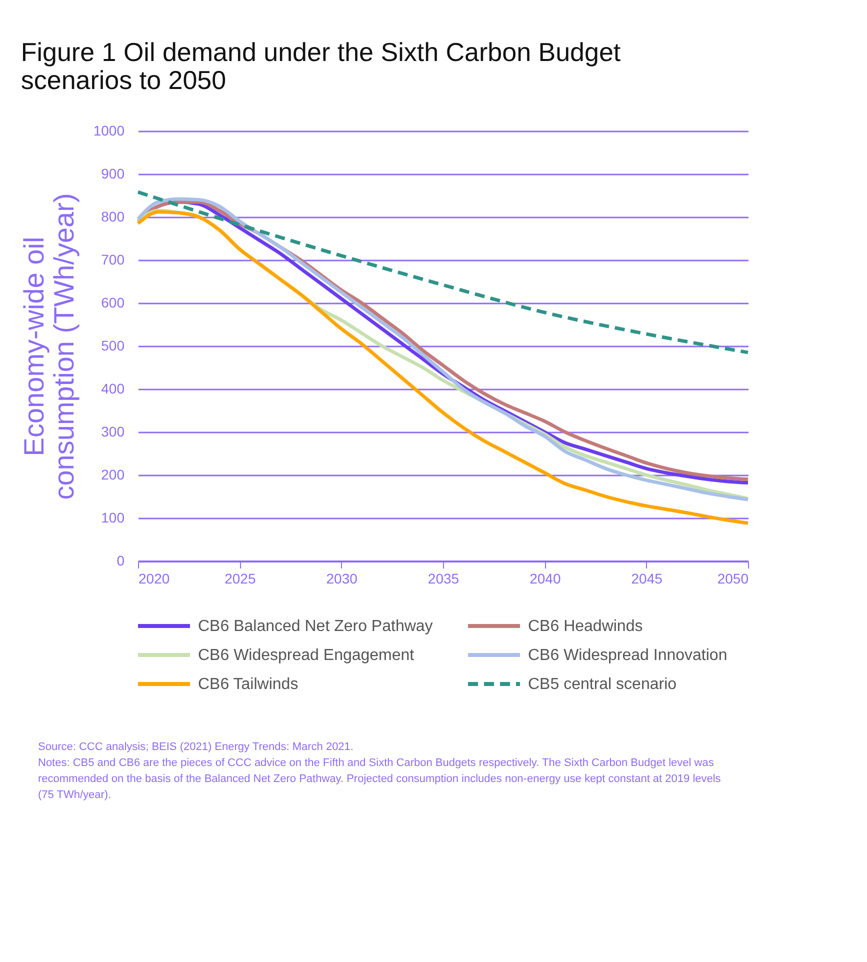 The width and height of the screenshot is (867, 962). What do you see at coordinates (113, 388) in the screenshot?
I see `y-tick-label: 400` at bounding box center [113, 388].